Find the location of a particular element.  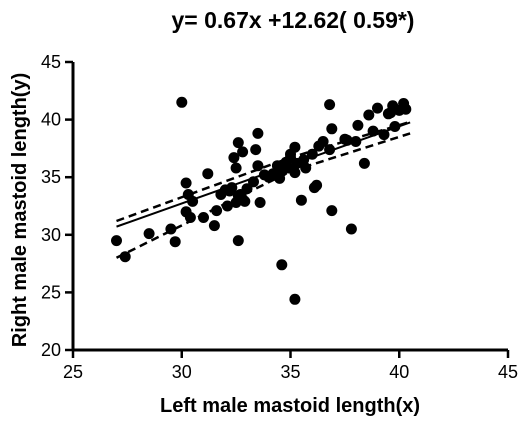

y-tick-label: 35 is located at coordinates (51, 177).